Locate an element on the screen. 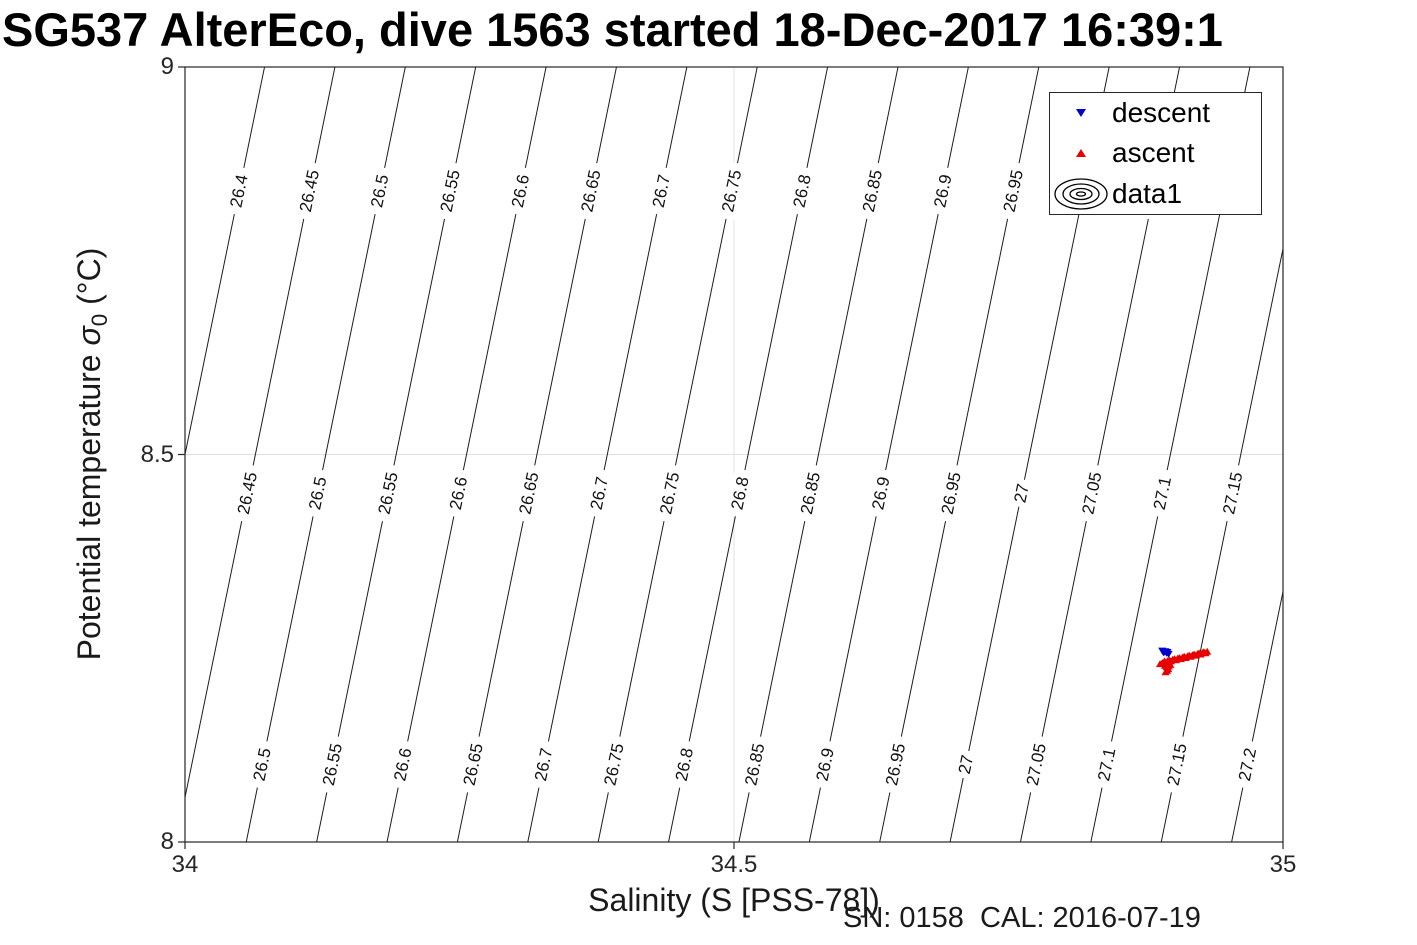 The image size is (1417, 945). y-tick-label: 8 is located at coordinates (167, 841).